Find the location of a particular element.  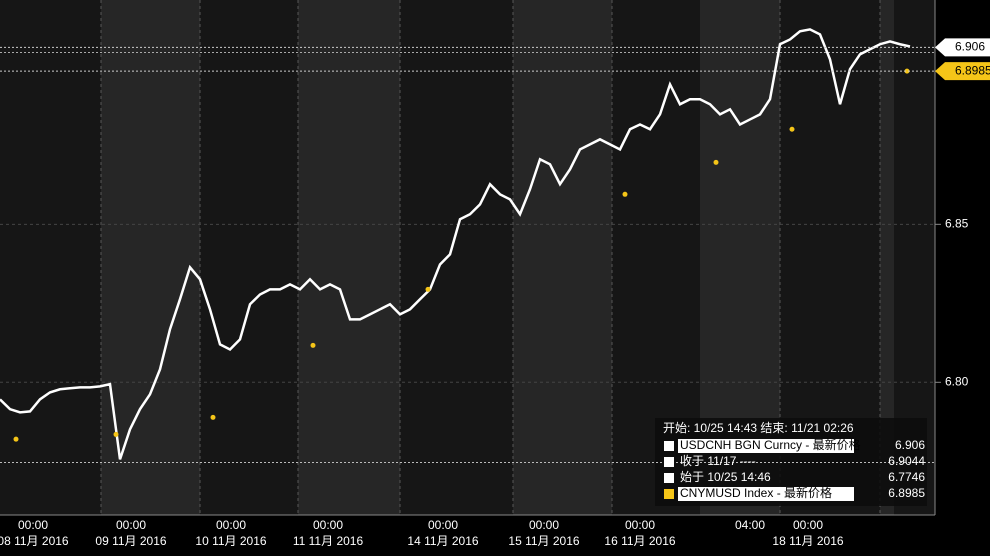

legend-value: 6.7746 is located at coordinates (906, 477).